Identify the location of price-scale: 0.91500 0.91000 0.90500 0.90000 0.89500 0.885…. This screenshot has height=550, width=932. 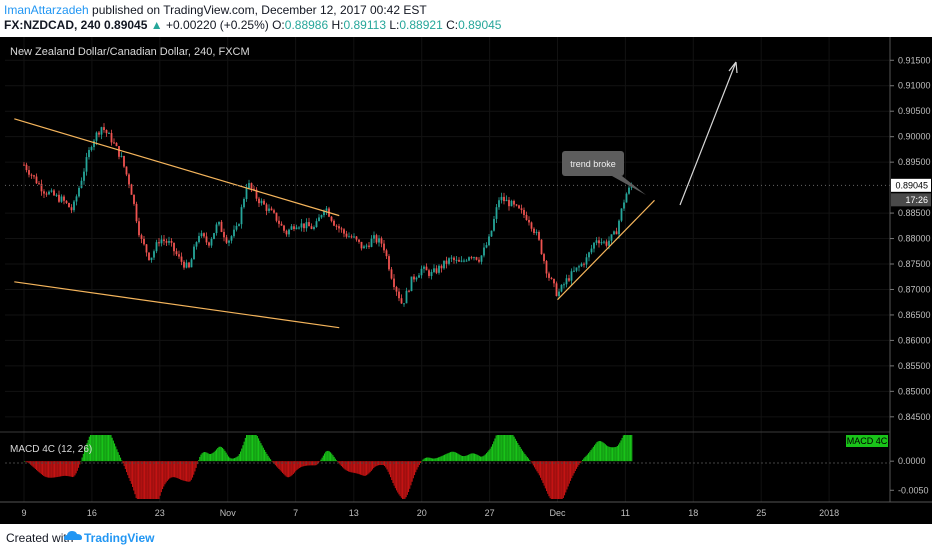
(910, 275).